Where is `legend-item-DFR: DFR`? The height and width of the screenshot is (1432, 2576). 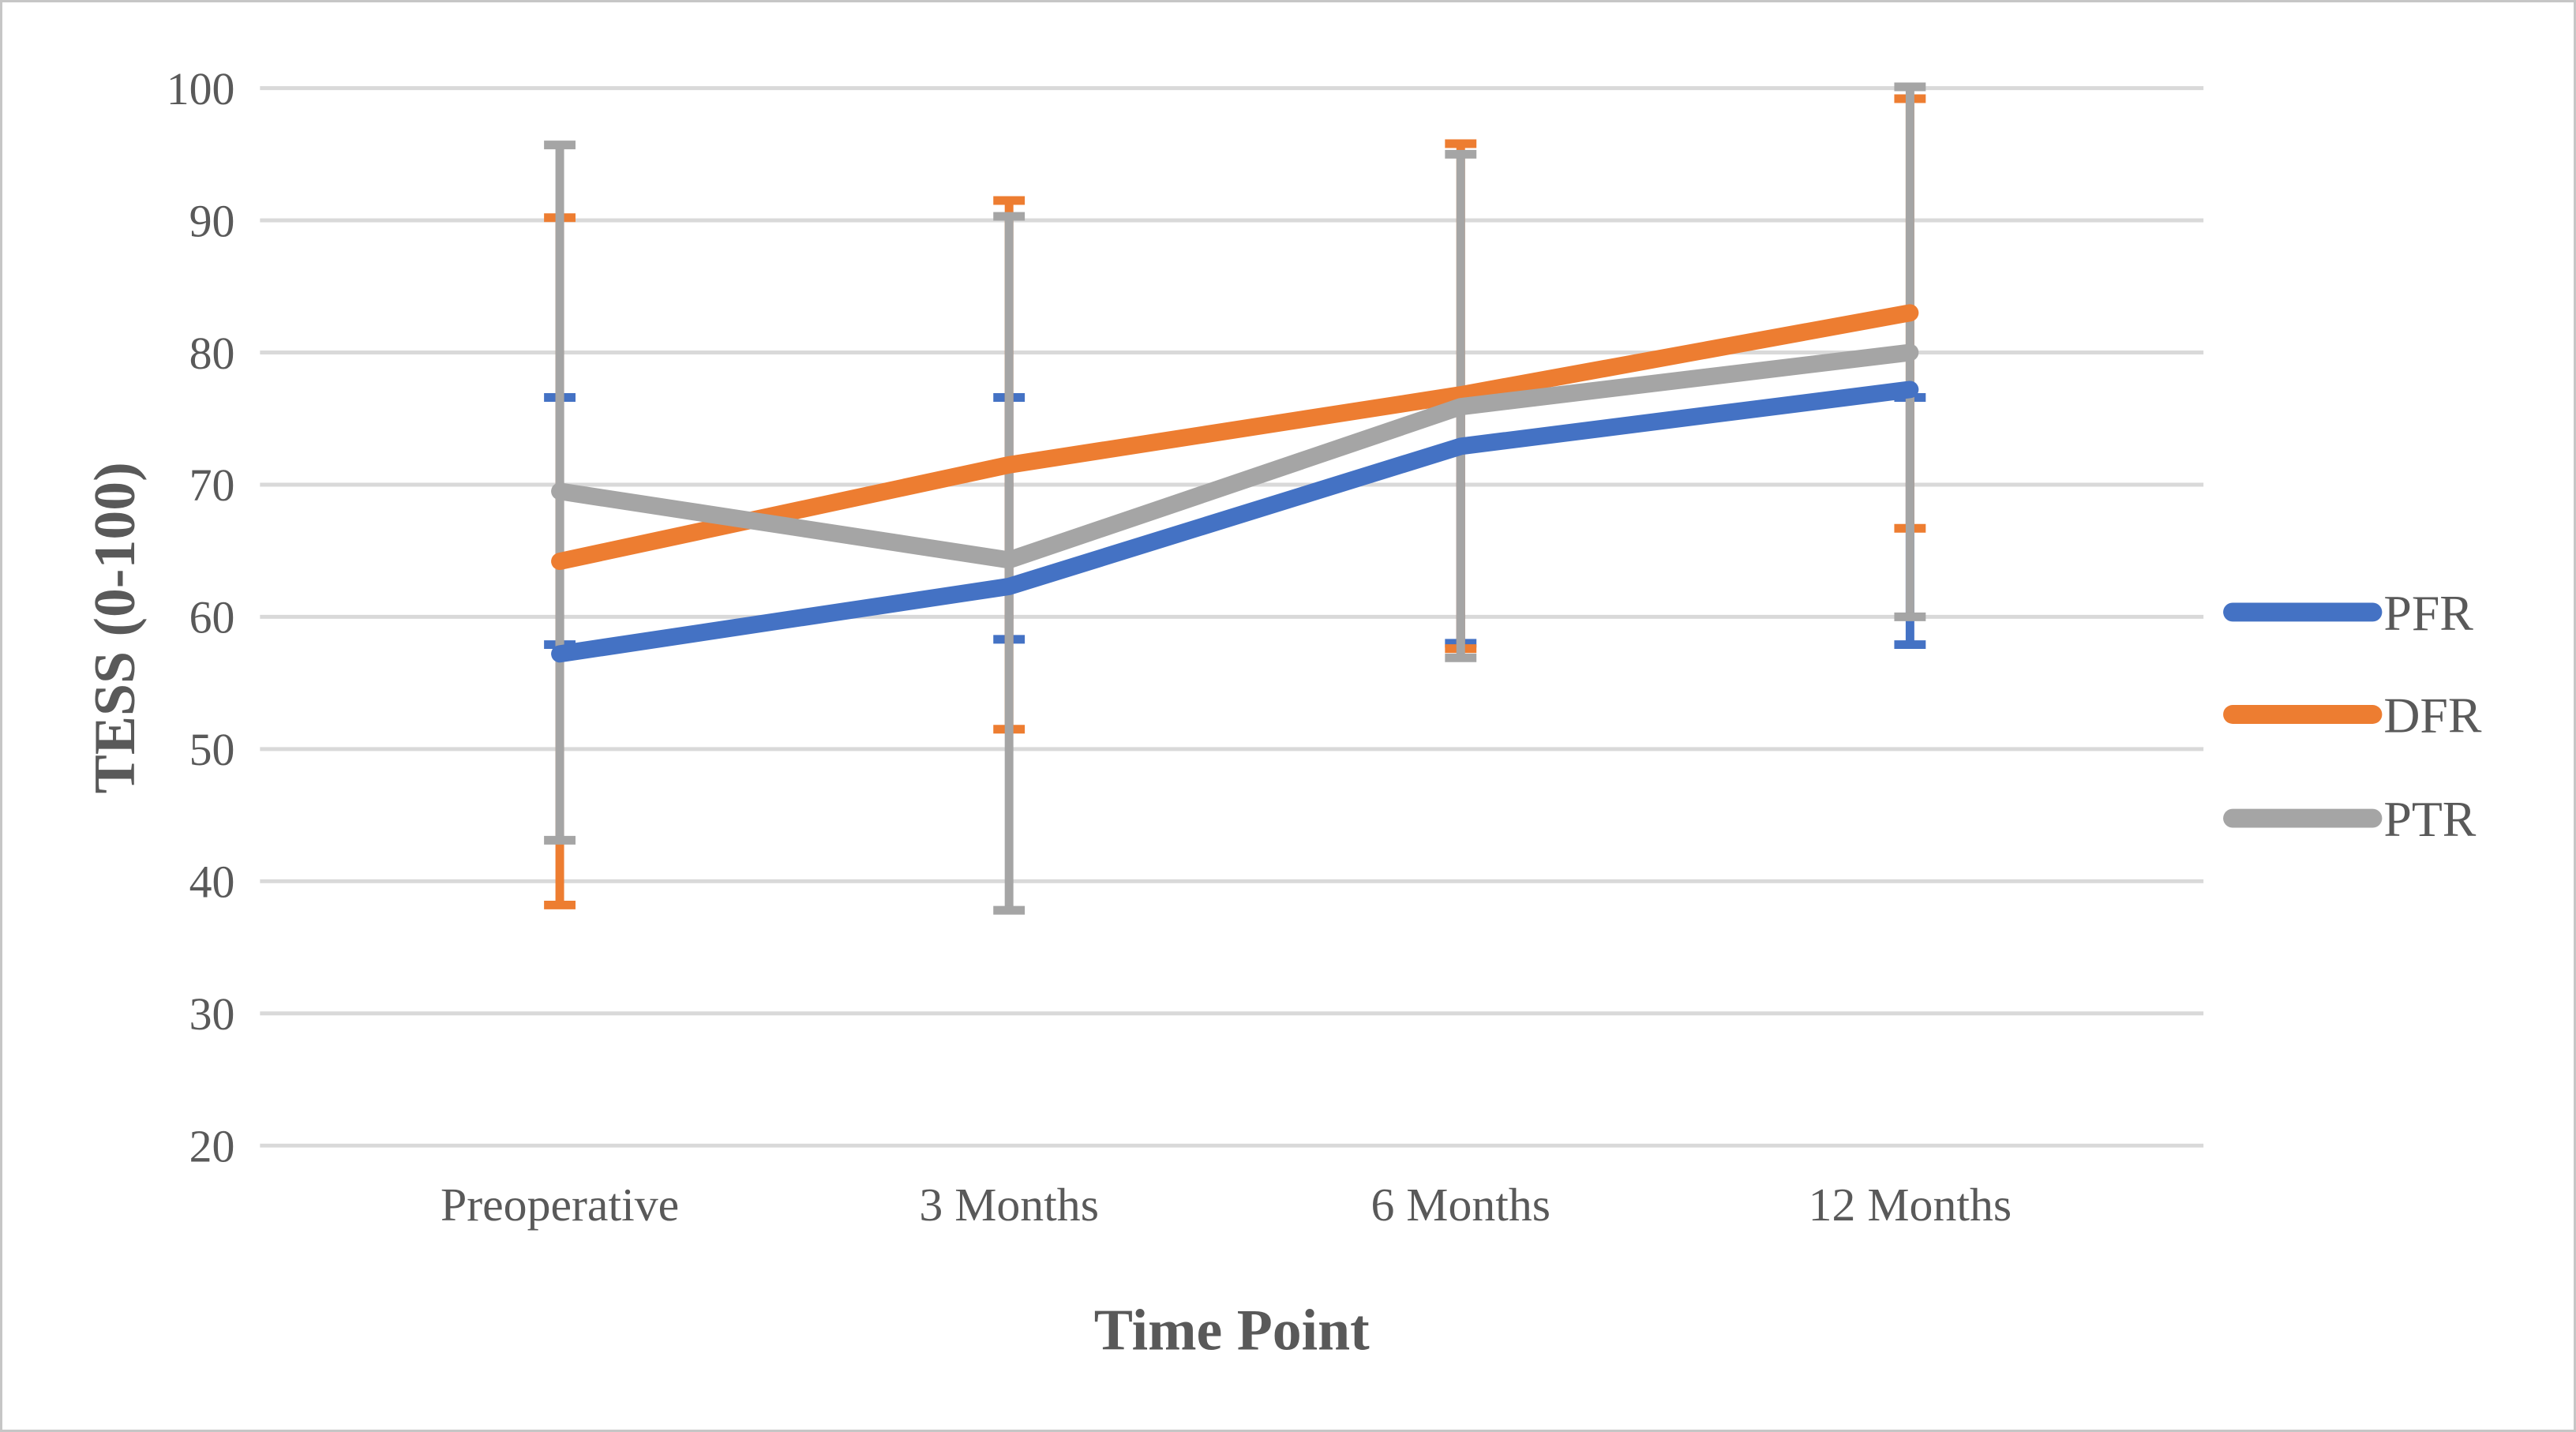
legend-item-DFR: DFR is located at coordinates (2352, 715).